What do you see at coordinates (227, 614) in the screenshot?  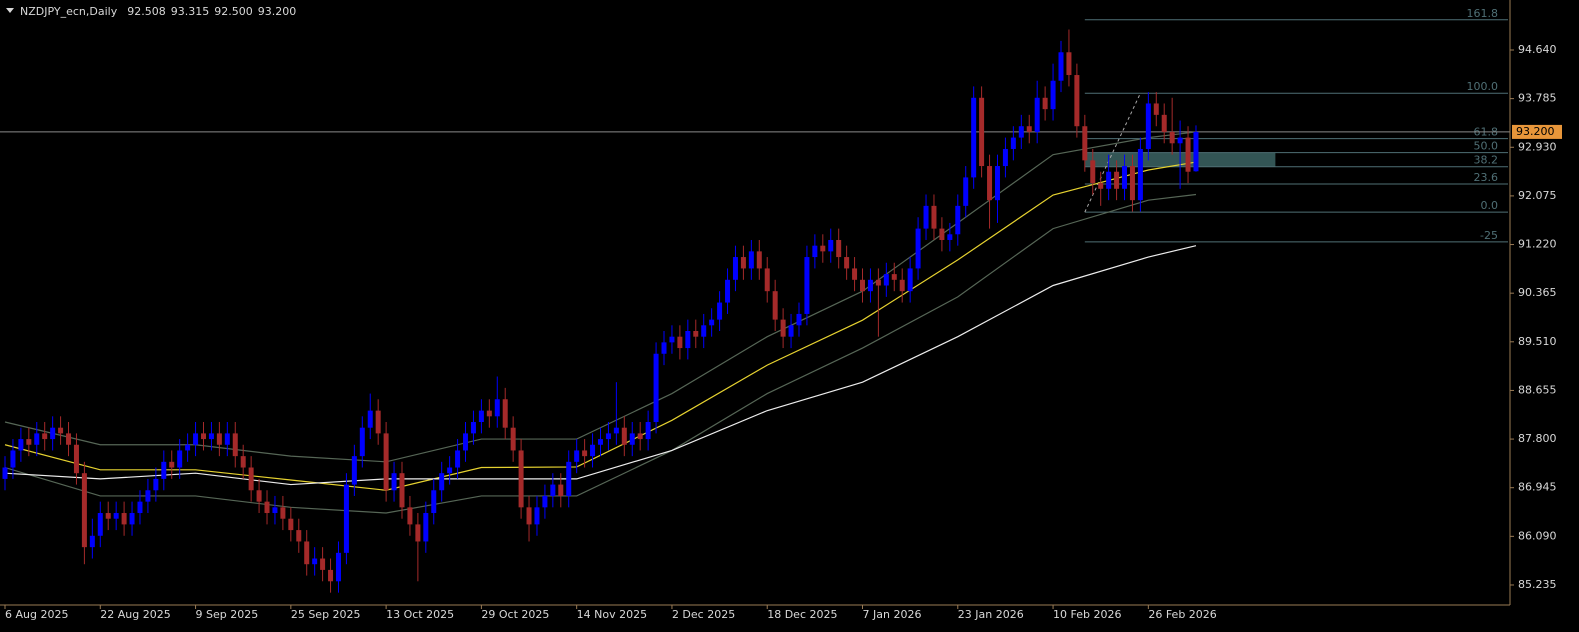 I see `x-tick-label: 9 Sep 2025` at bounding box center [227, 614].